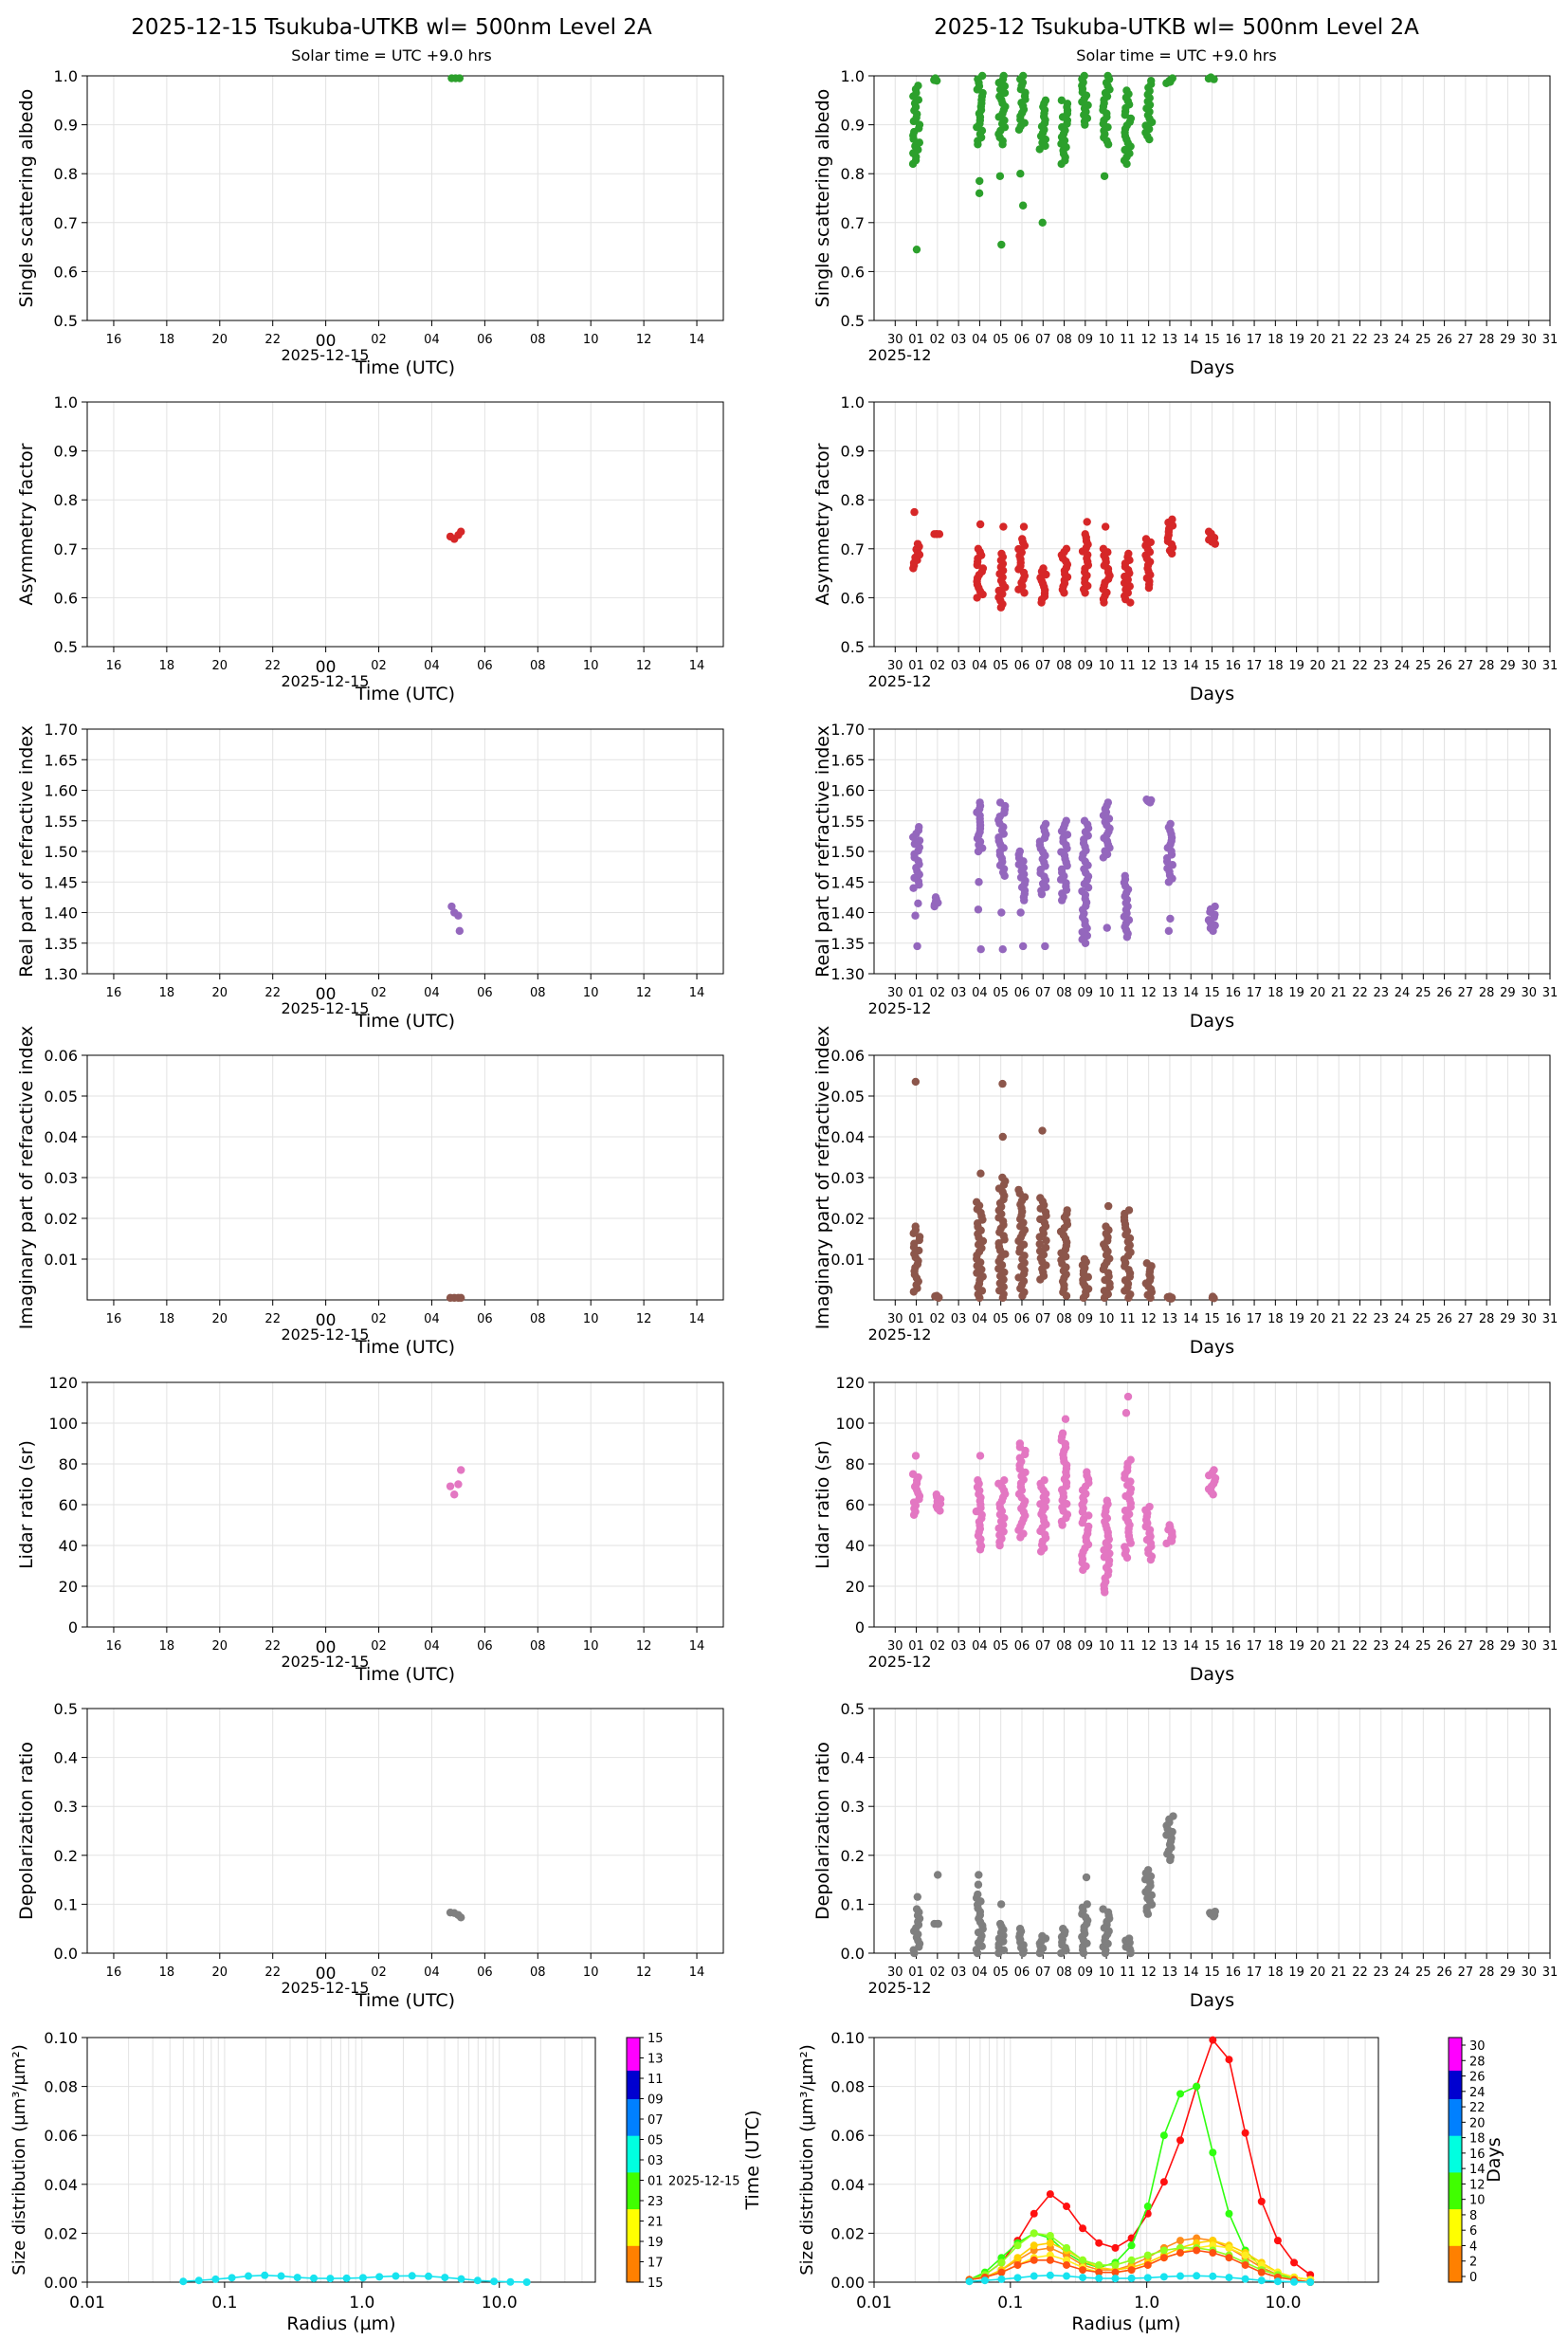 The height and width of the screenshot is (2340, 1568). I want to click on daily-asymmetry-ytick-label: 0.5, so click(66, 647).